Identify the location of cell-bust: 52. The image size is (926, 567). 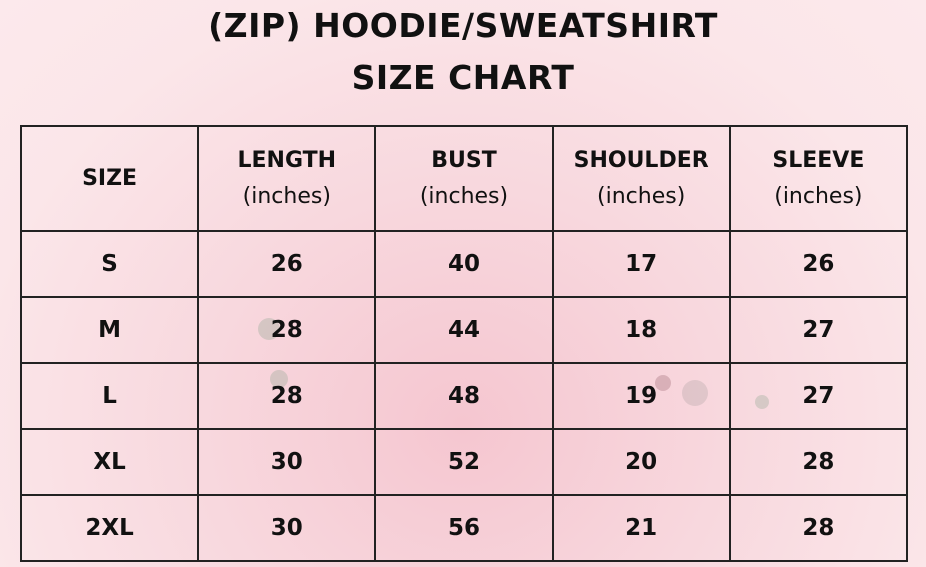
(464, 462).